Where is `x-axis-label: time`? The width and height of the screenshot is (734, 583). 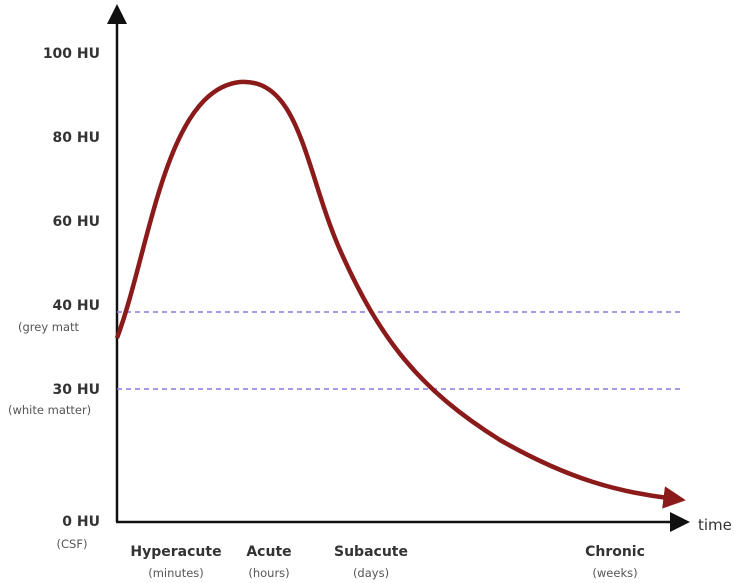 x-axis-label: time is located at coordinates (715, 525).